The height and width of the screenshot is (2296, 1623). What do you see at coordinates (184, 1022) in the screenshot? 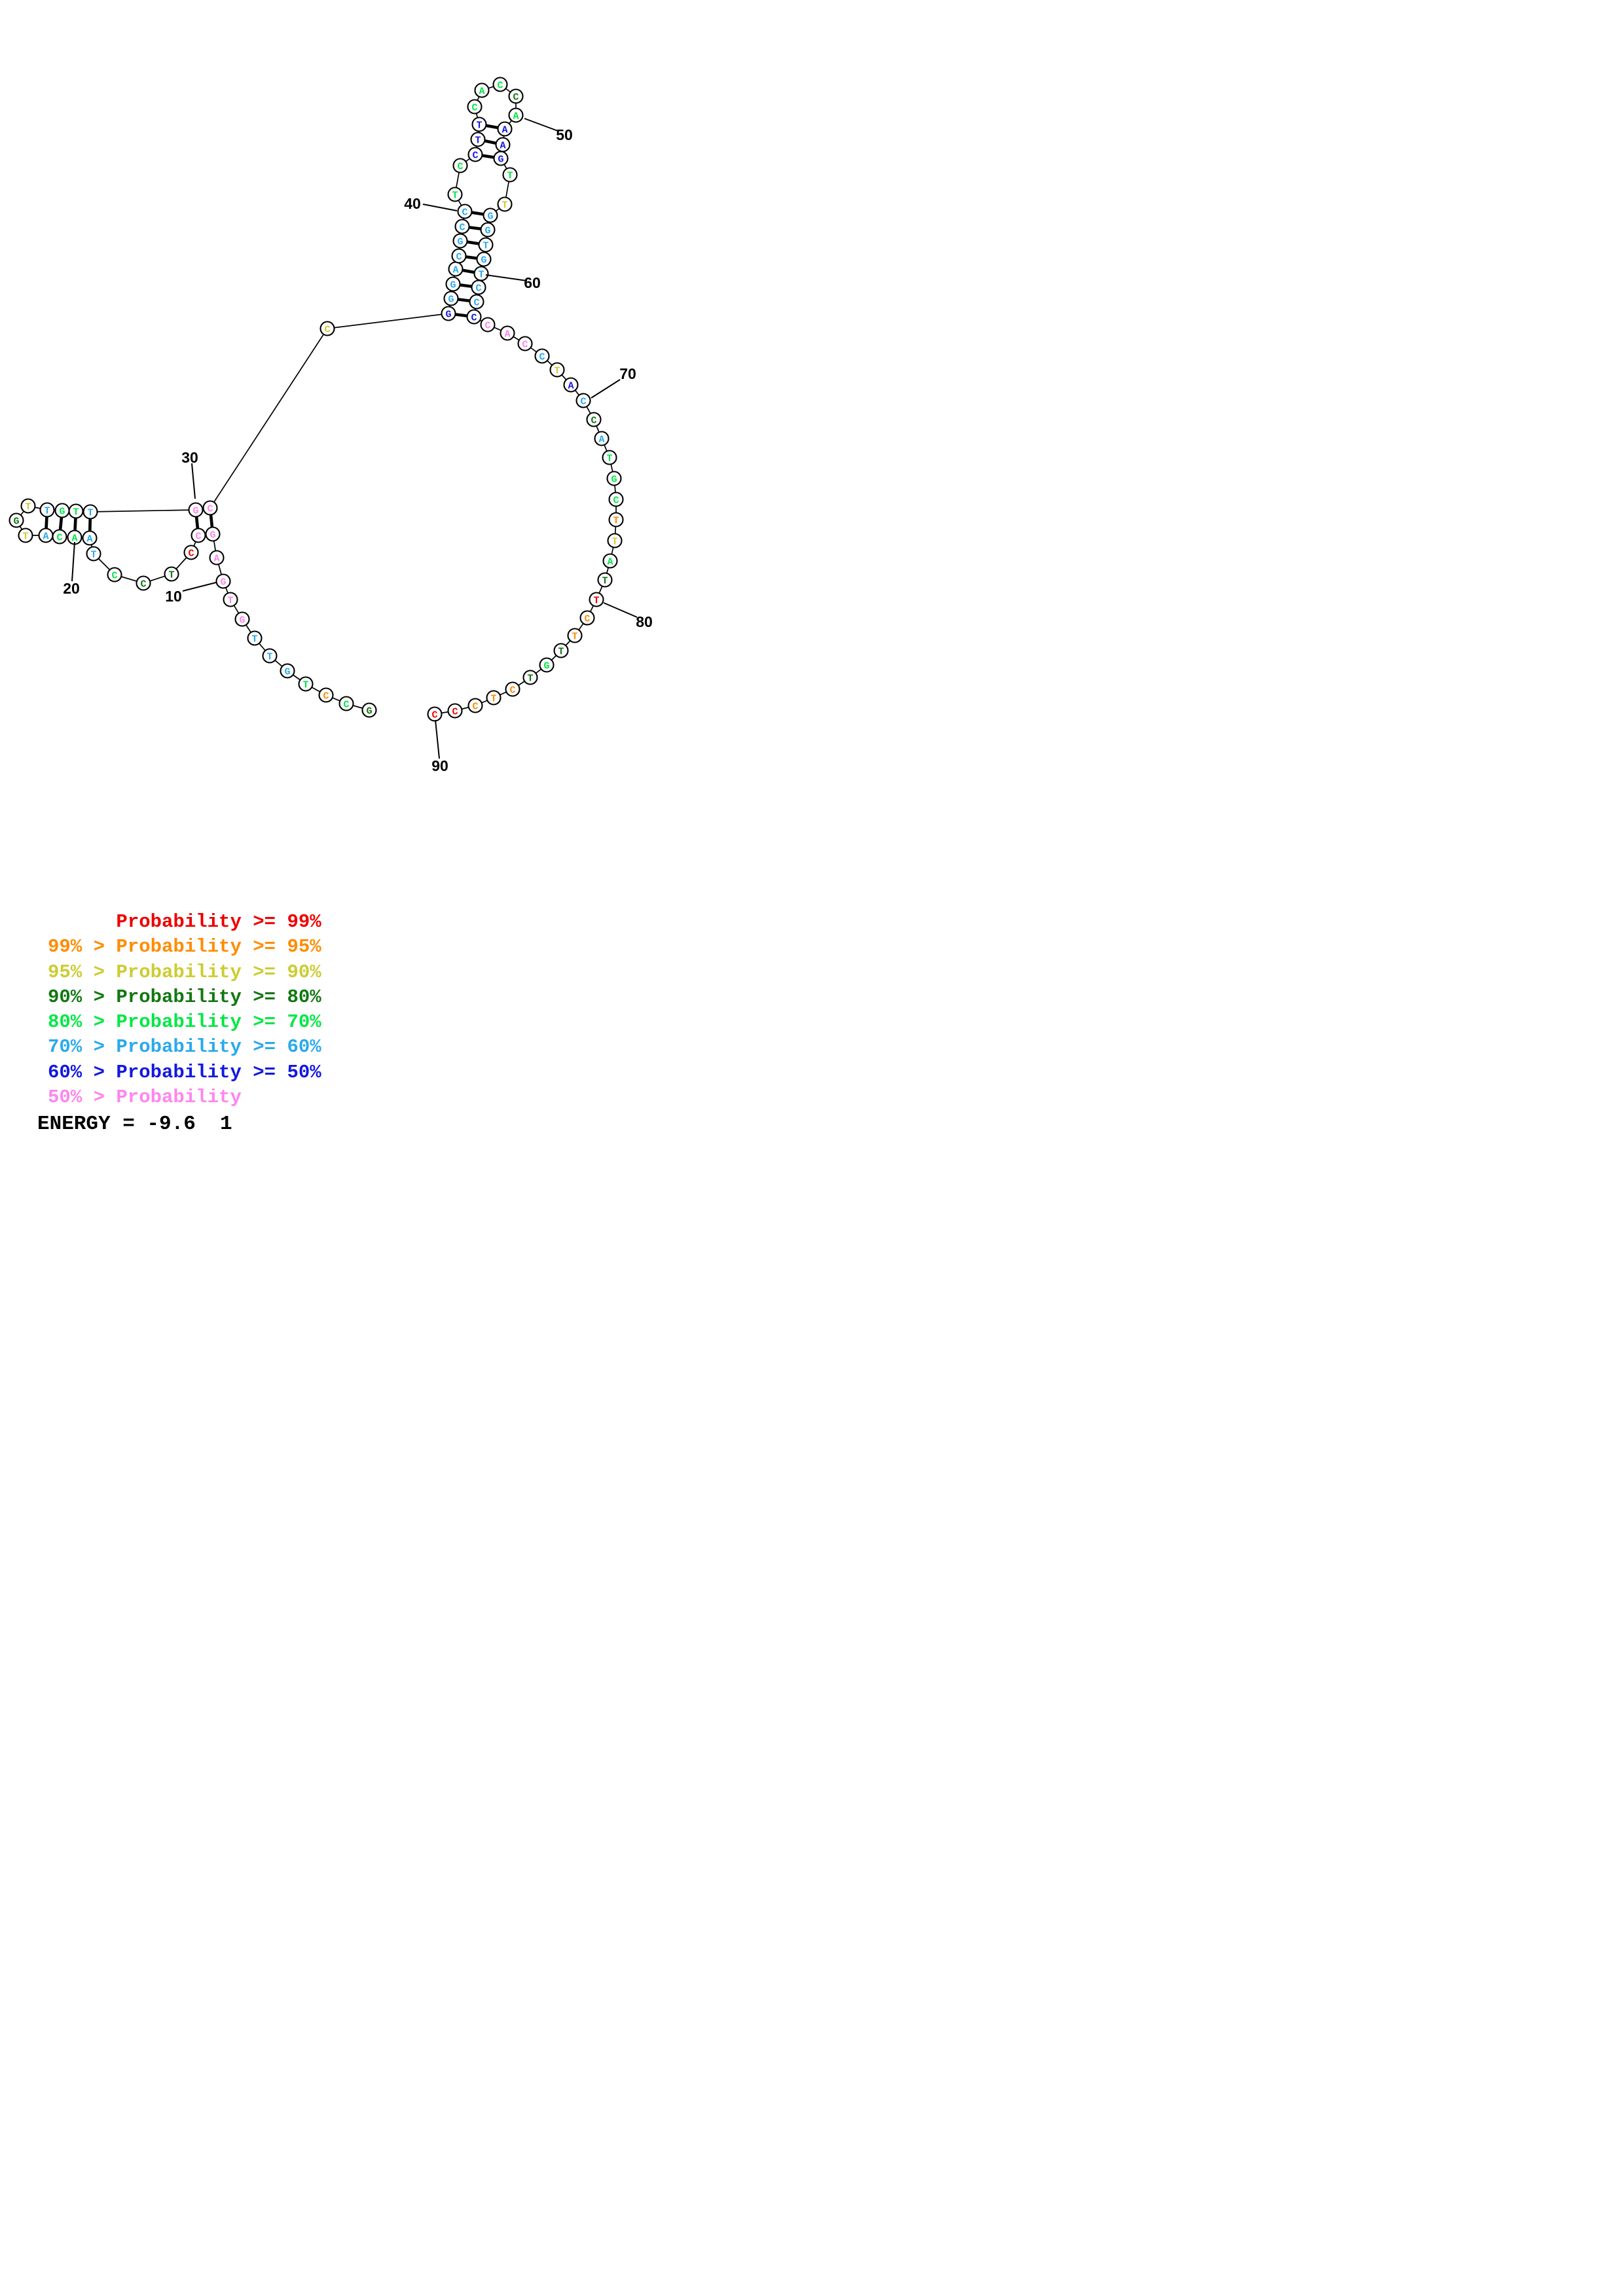
I see `legend-row: 80% > Probability >= 70%` at bounding box center [184, 1022].